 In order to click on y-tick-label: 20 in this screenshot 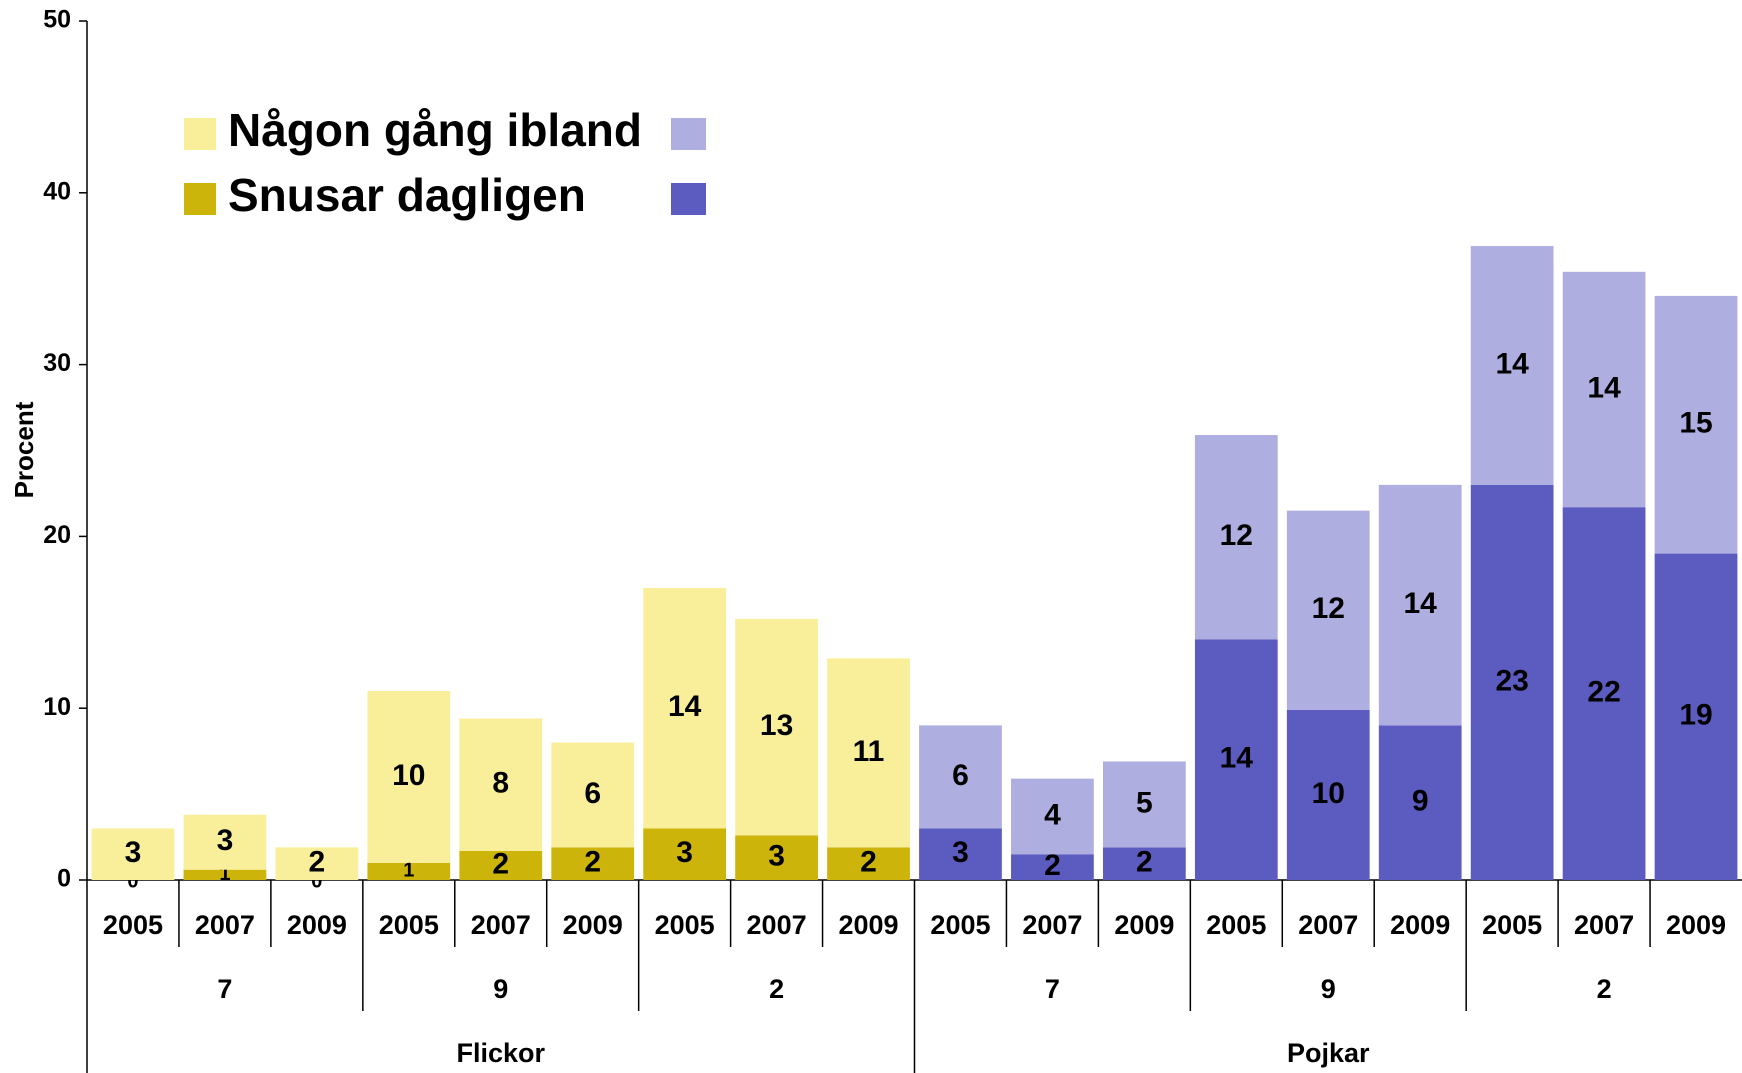, I will do `click(57, 535)`.